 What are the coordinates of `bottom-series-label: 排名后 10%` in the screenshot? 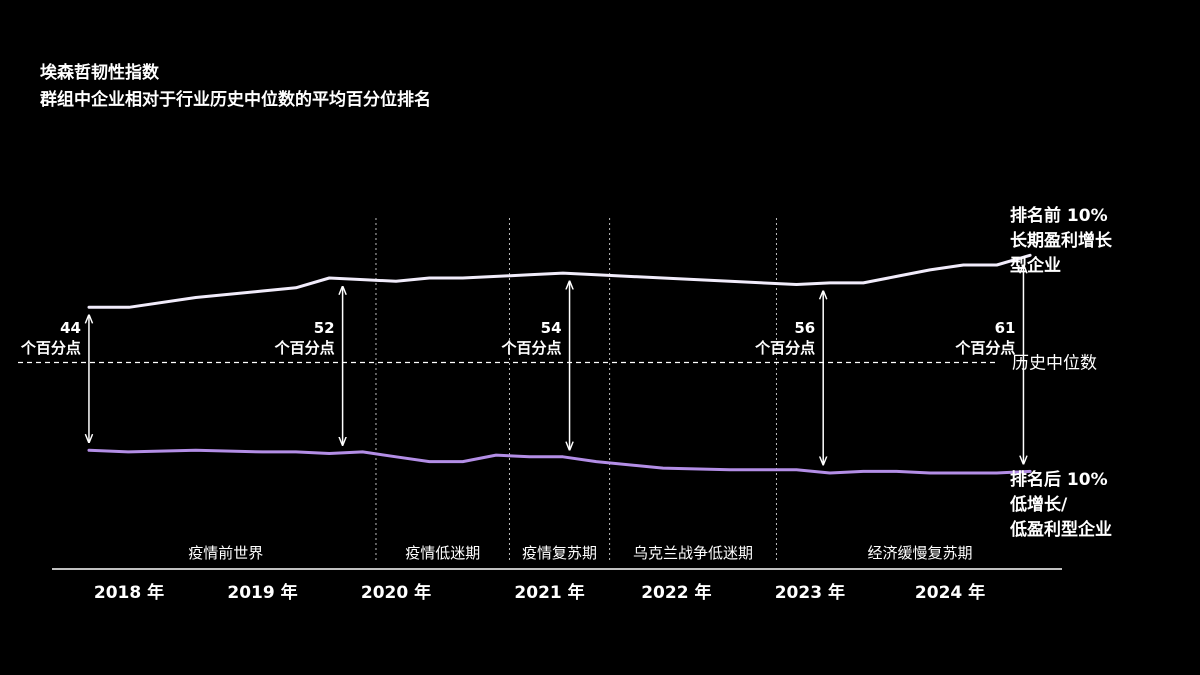 It's located at (1059, 479).